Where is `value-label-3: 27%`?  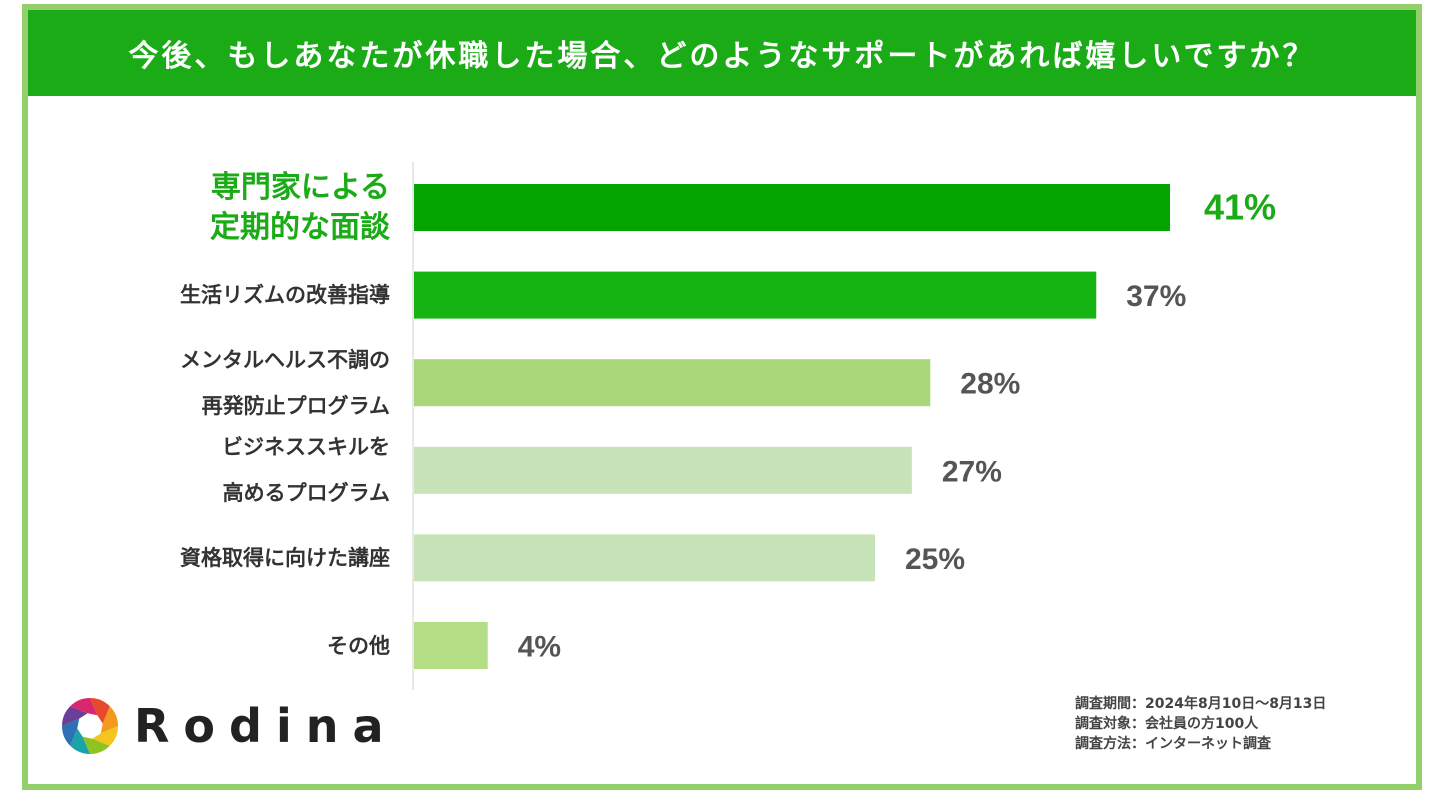 value-label-3: 27% is located at coordinates (972, 471).